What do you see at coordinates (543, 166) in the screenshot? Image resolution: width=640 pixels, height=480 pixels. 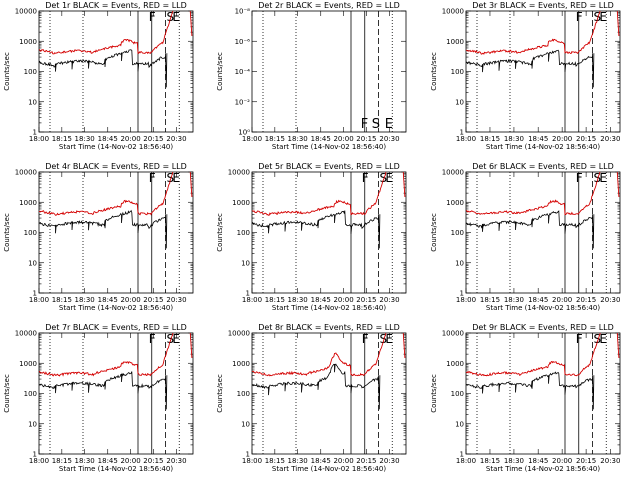 I see `panel-title: Det 6r BLACK = Events, RED = LLD` at bounding box center [543, 166].